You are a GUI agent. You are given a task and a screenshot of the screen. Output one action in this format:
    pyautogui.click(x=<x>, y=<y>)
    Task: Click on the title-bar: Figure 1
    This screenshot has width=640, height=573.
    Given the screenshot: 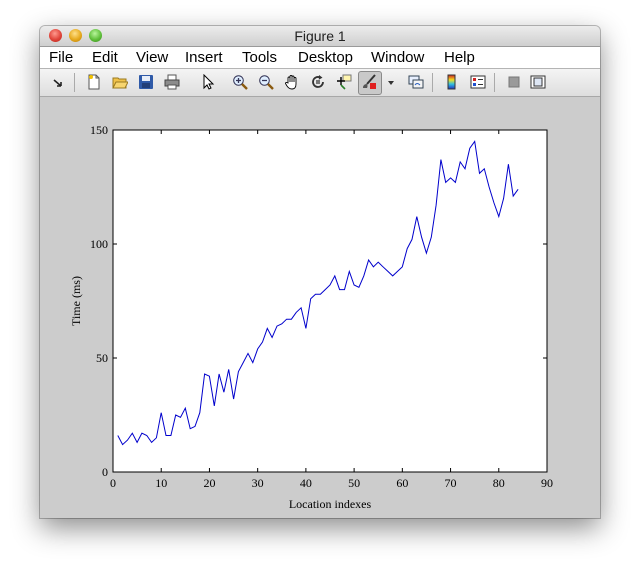 What is the action you would take?
    pyautogui.click(x=320, y=36)
    